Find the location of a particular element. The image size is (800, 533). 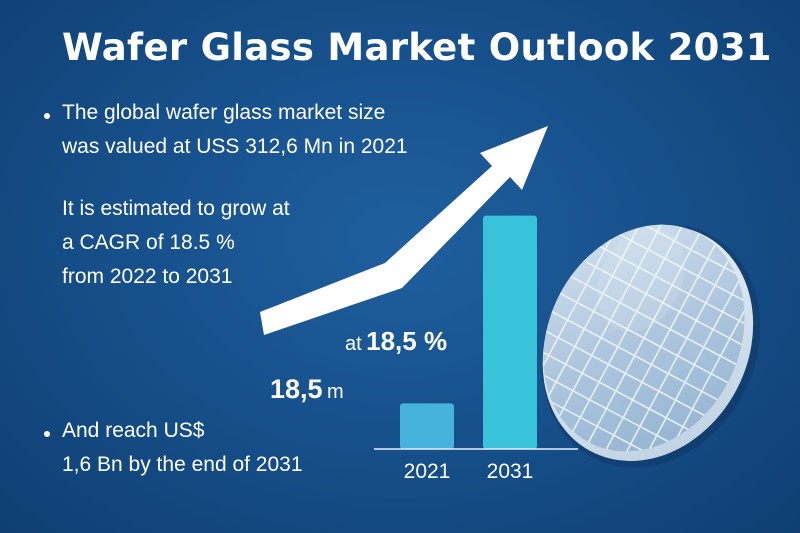

bullet-2-line-1: And reach US$ is located at coordinates (133, 430).